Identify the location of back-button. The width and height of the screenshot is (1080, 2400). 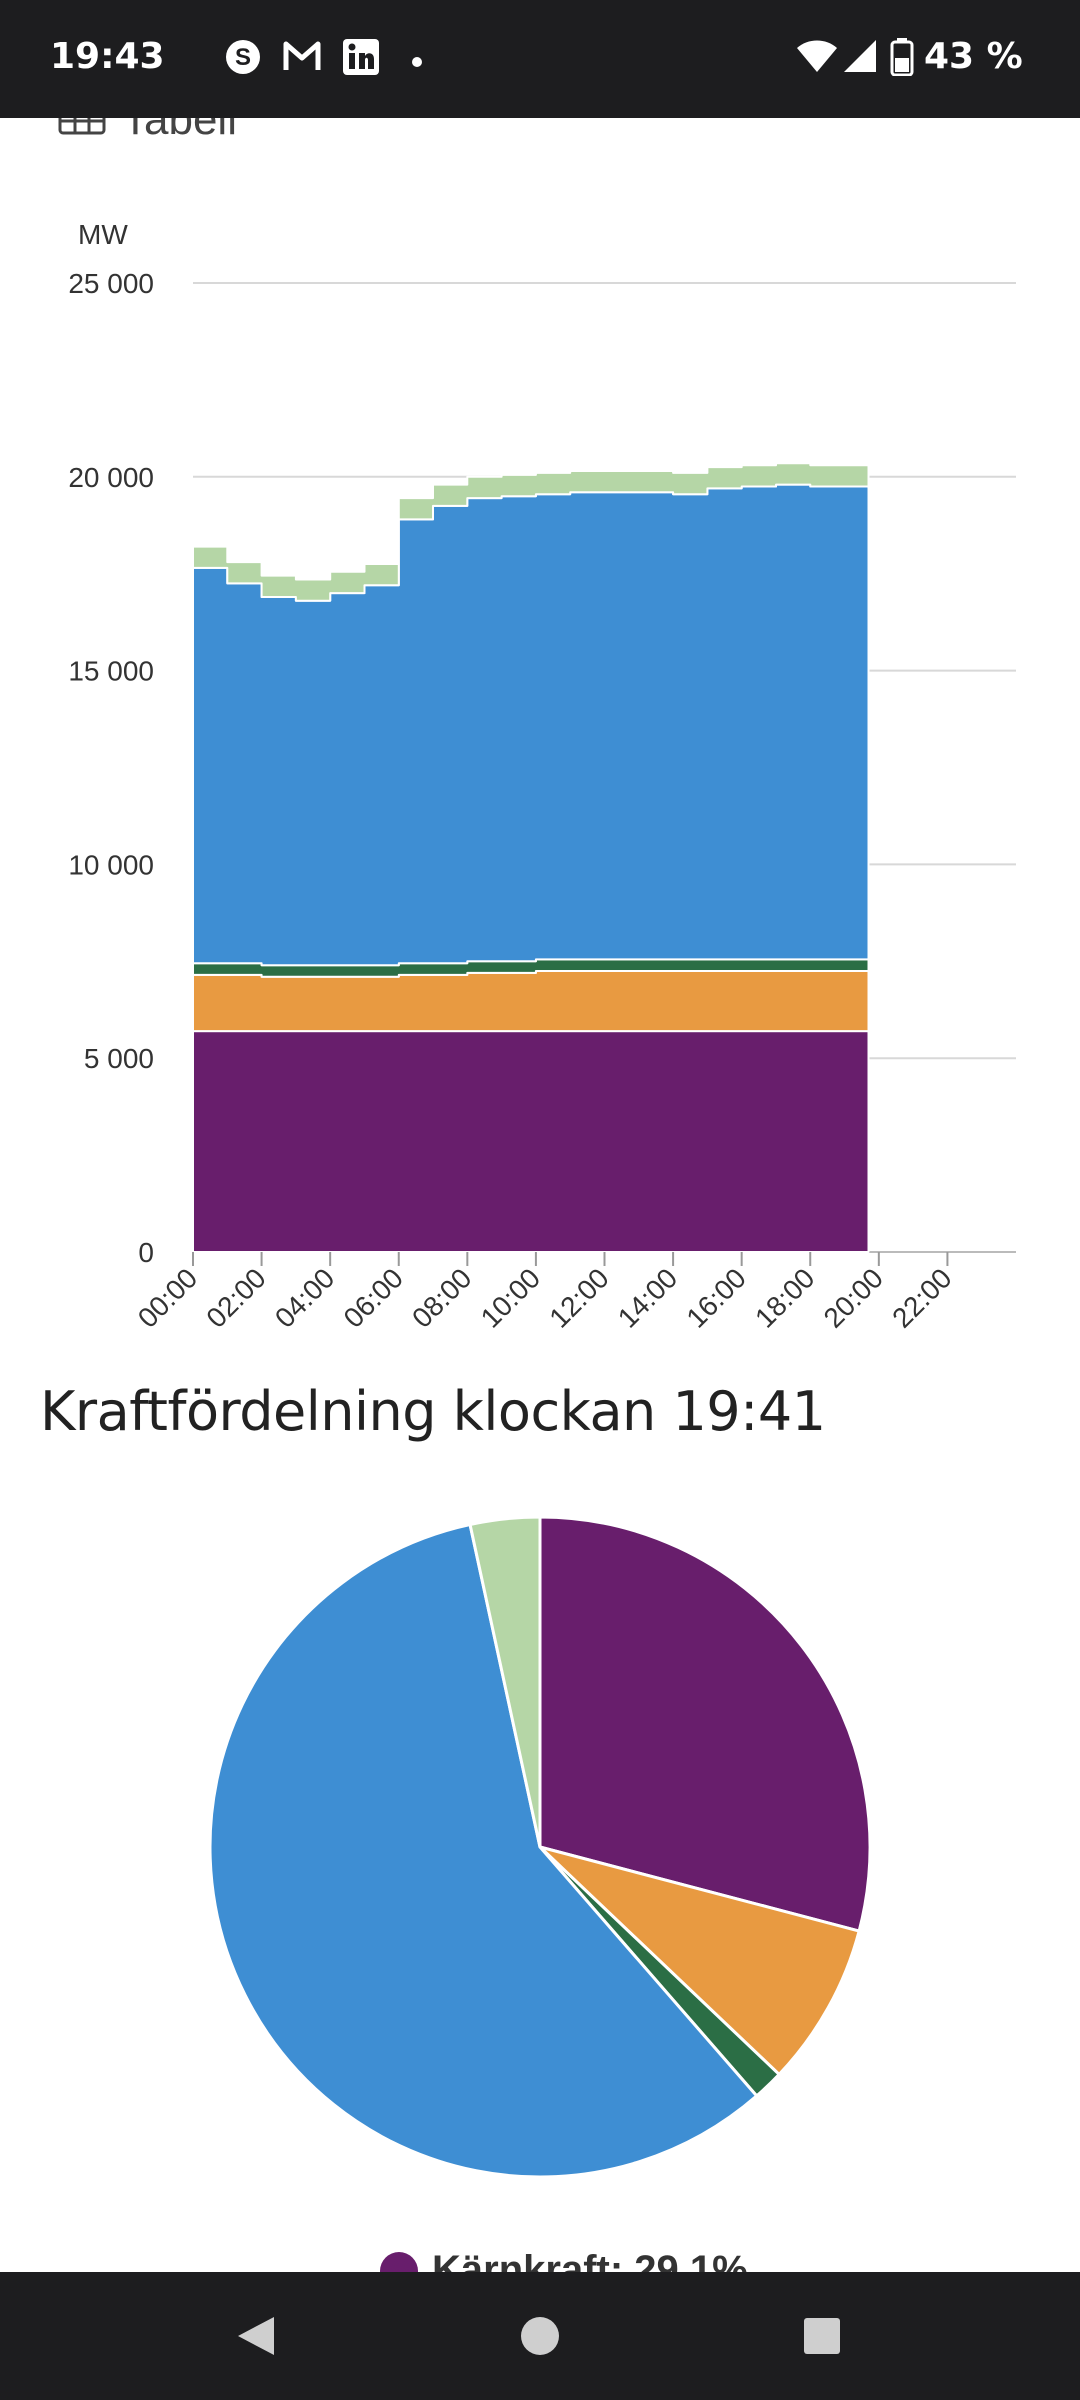
(256, 2336).